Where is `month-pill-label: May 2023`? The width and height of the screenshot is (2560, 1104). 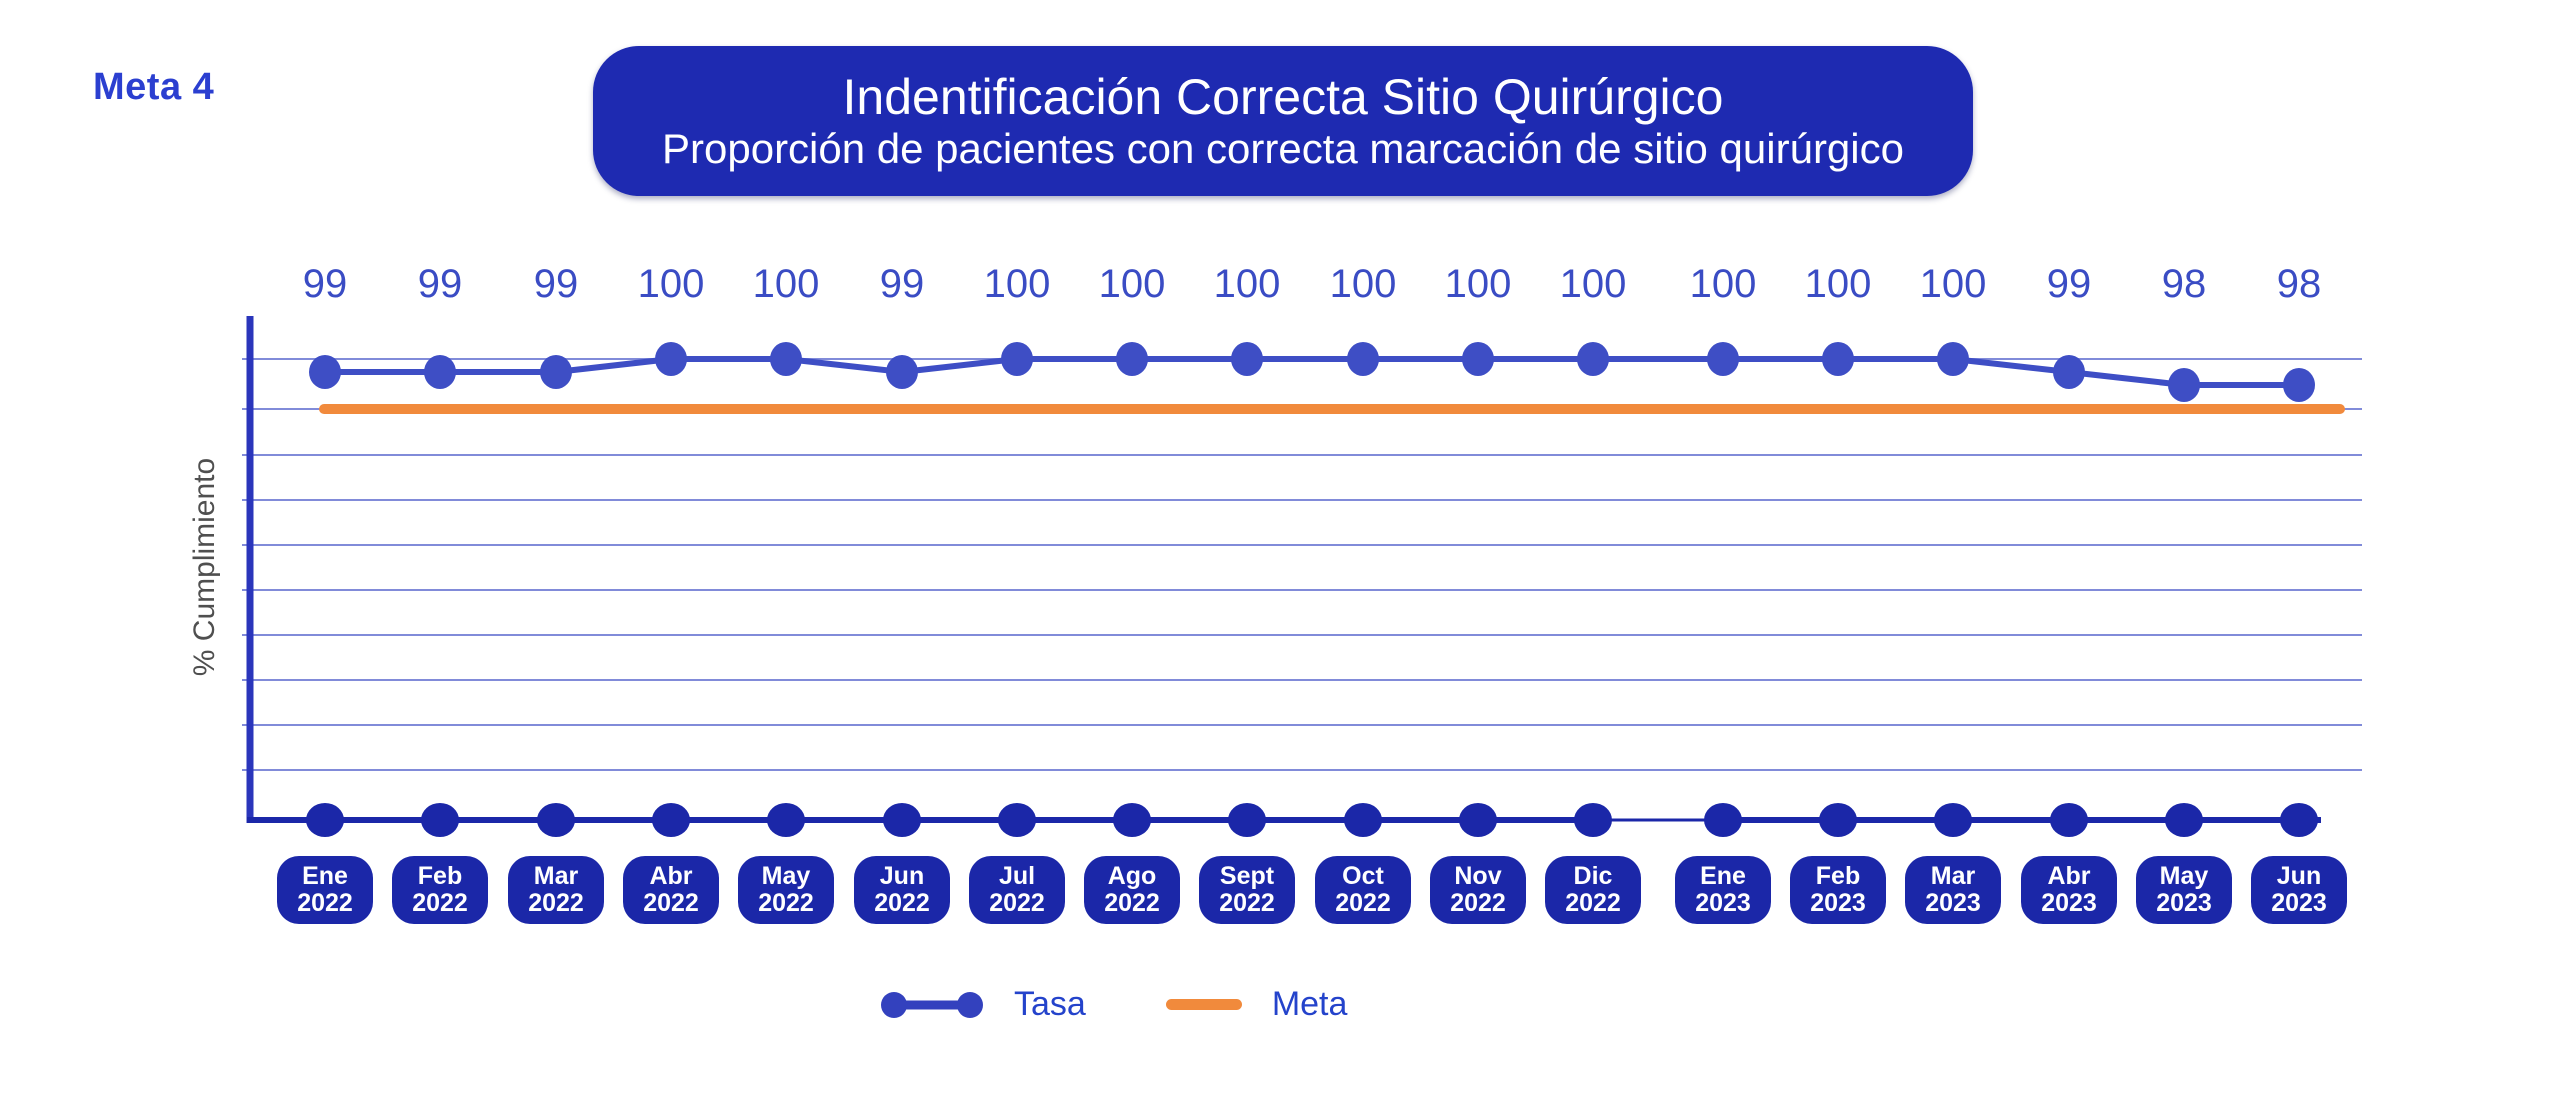
month-pill-label: May 2023 is located at coordinates (2184, 889).